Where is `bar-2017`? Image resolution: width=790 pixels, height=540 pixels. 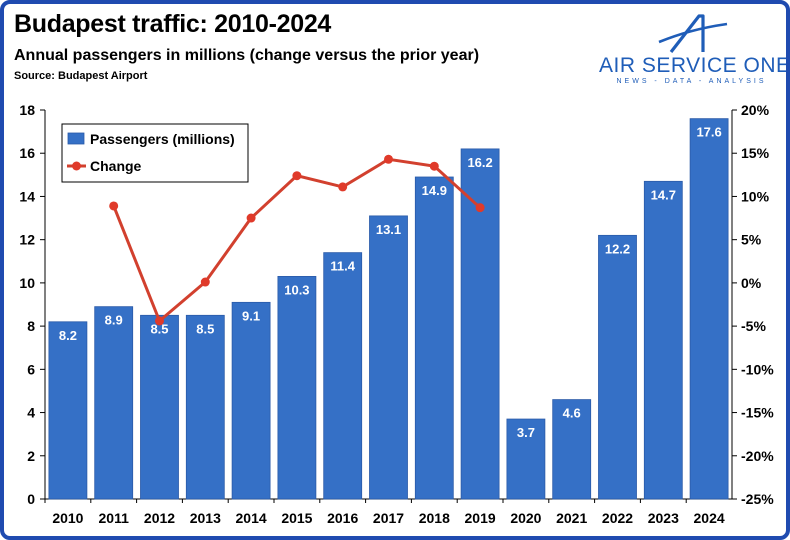
bar-2017 is located at coordinates (388, 357).